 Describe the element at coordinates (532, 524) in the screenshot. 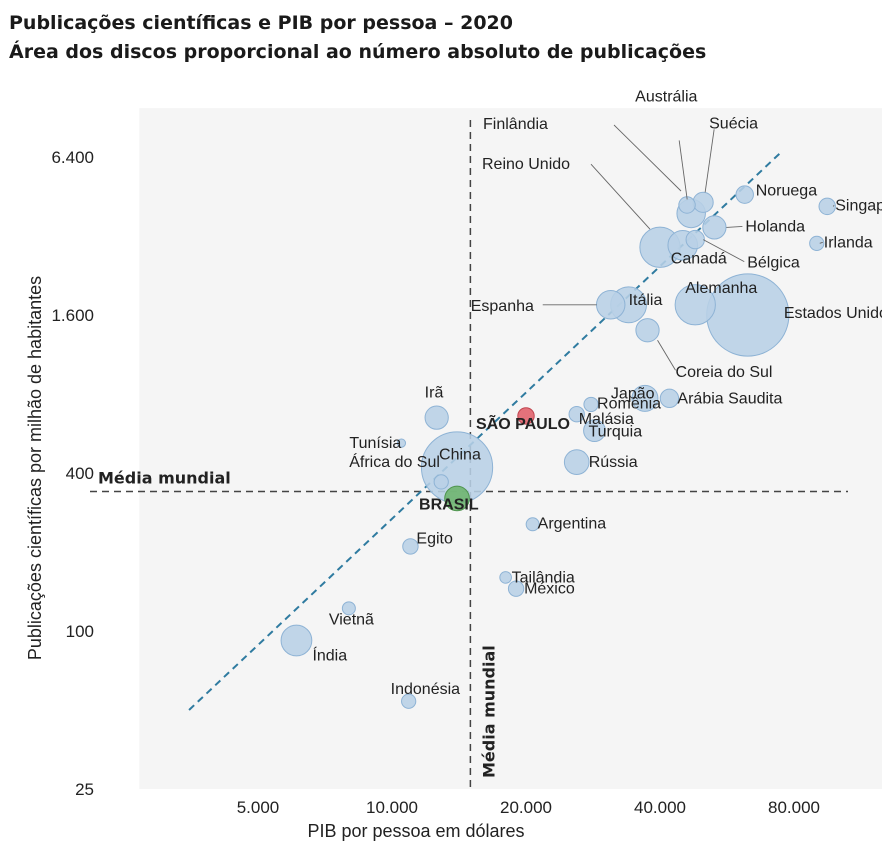

I see `bubble-argentina` at that location.